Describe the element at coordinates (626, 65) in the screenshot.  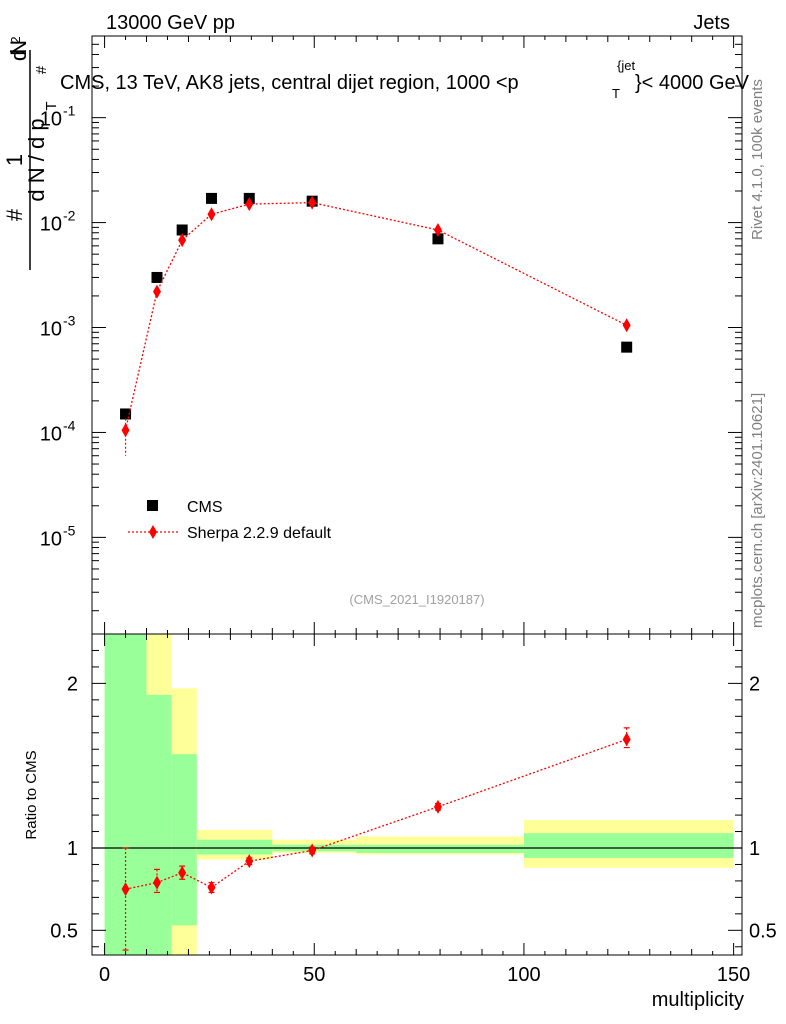
I see `svg-text: {jet` at that location.